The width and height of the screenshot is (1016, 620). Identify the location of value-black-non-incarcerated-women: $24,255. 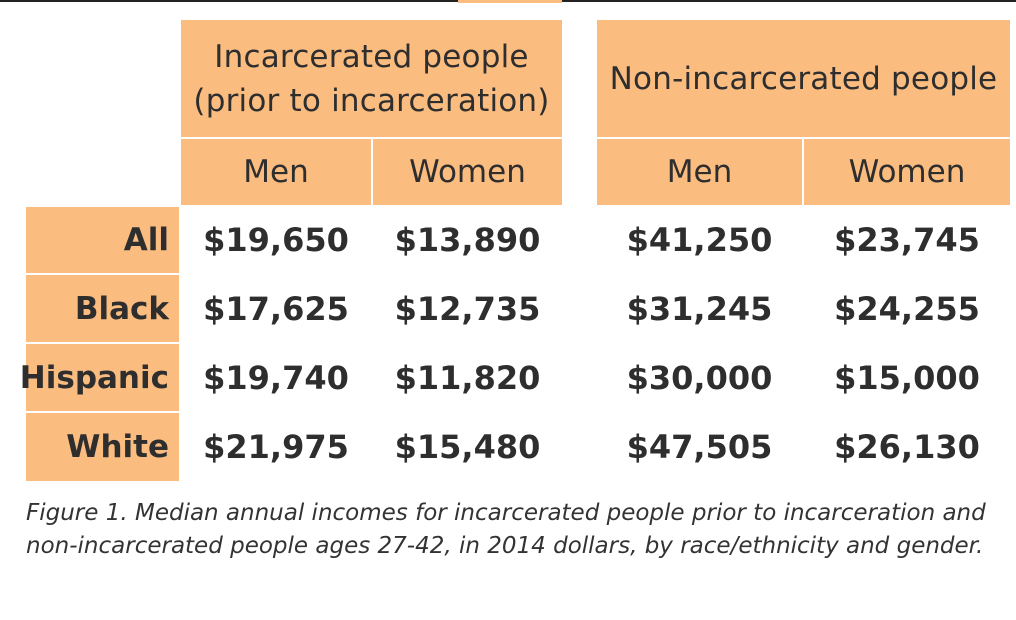
(907, 308).